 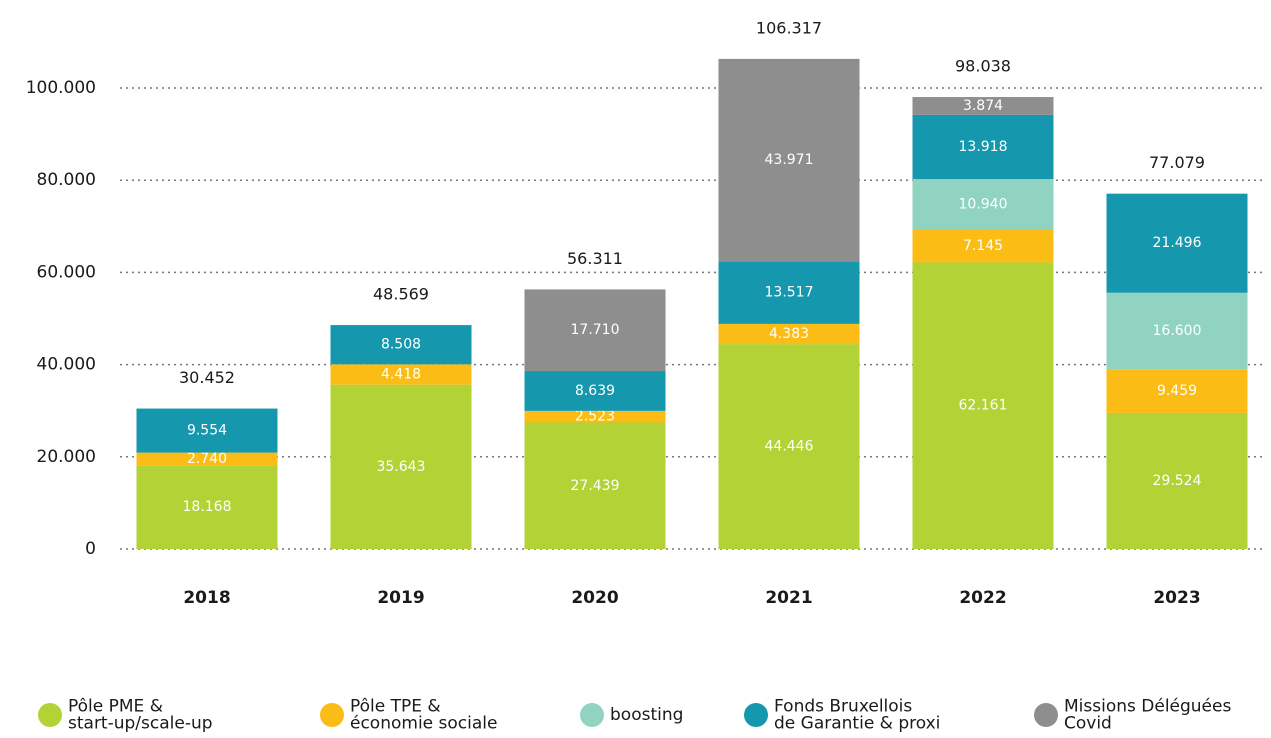 What do you see at coordinates (400, 598) in the screenshot?
I see `x-tick-label: 2019` at bounding box center [400, 598].